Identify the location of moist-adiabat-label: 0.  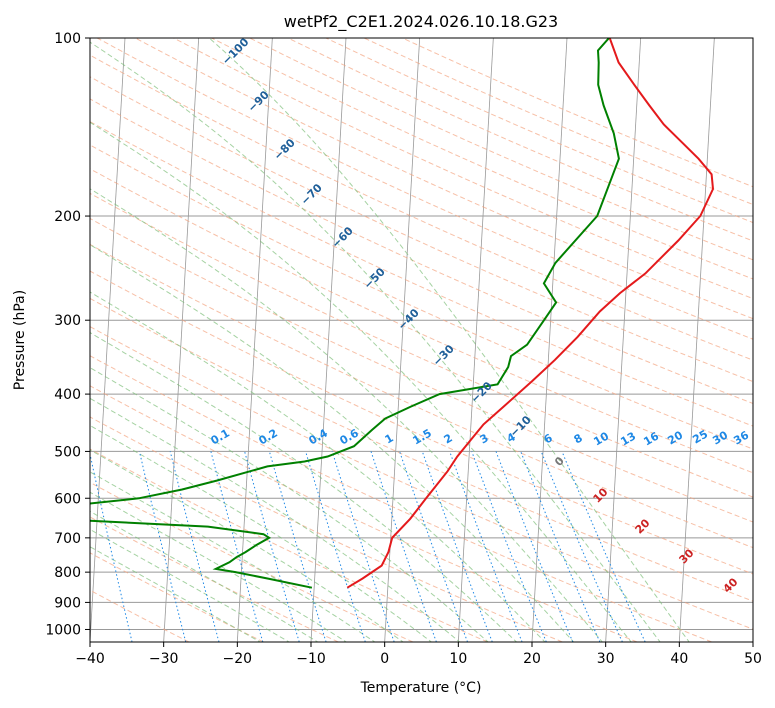
(559, 461).